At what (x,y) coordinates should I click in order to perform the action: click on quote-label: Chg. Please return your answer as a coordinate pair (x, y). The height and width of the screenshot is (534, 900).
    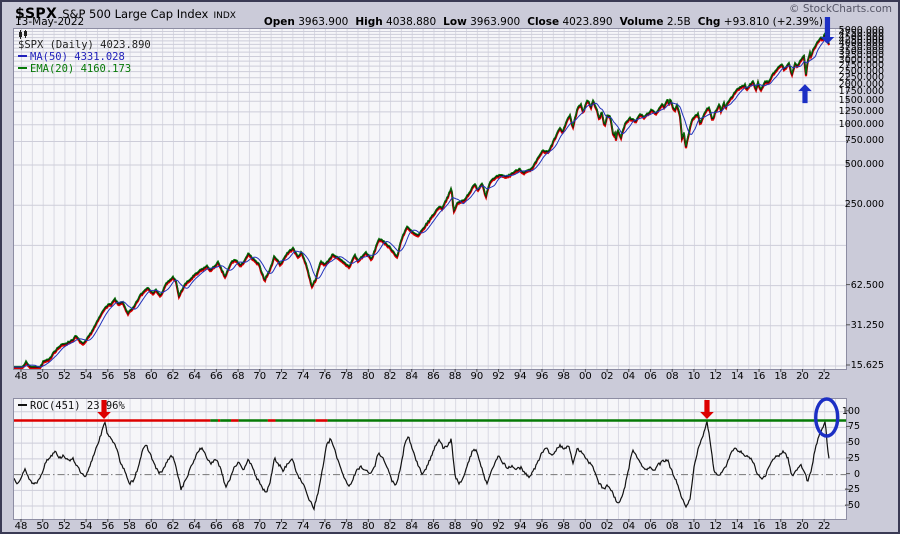
    Looking at the image, I should click on (709, 22).